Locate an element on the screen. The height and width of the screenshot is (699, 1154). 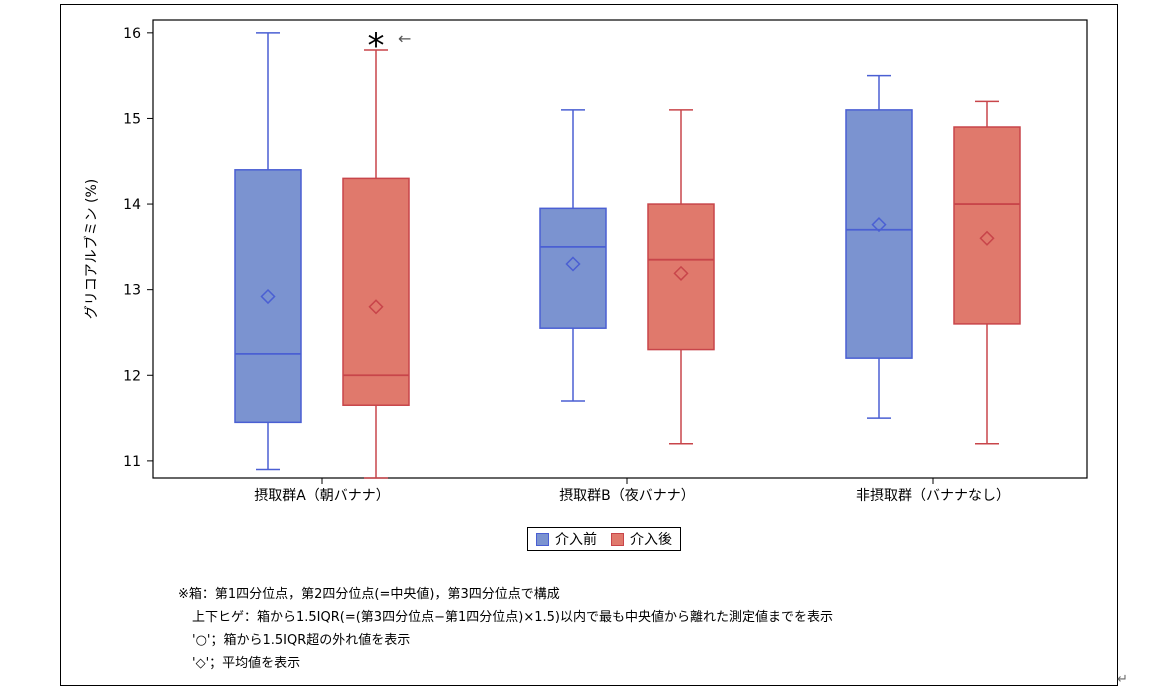
y-tick-label-2: 13 is located at coordinates (132, 291).